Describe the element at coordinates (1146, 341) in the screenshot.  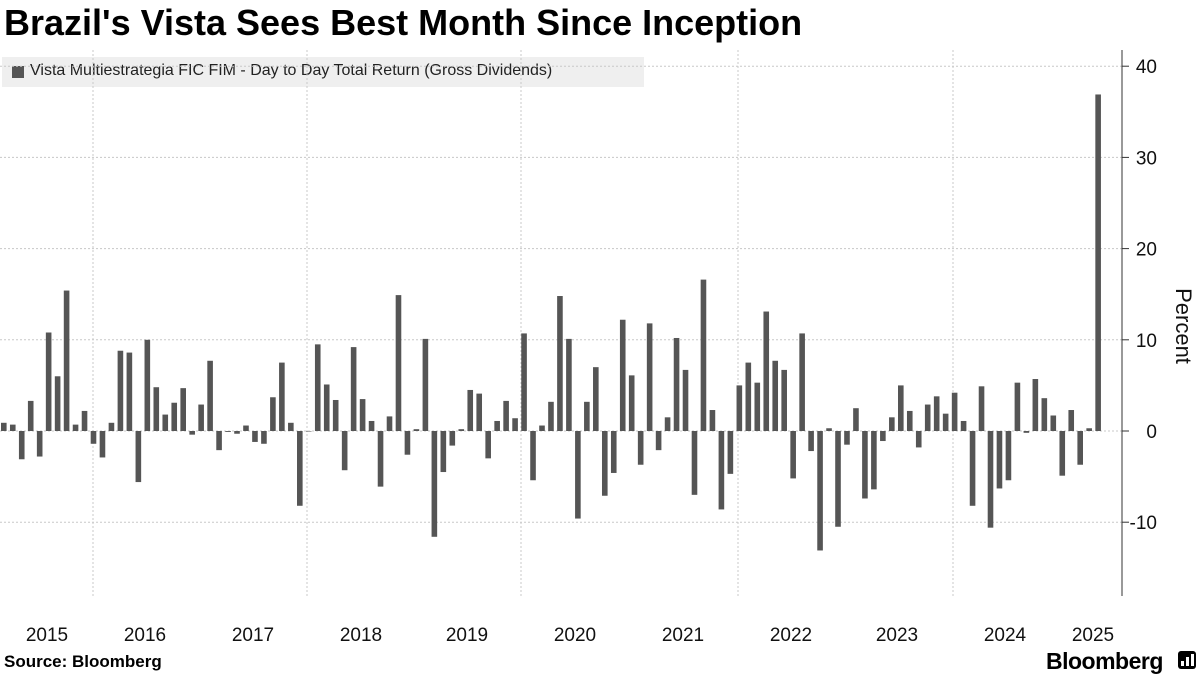
I see `y-tick-label: 10` at that location.